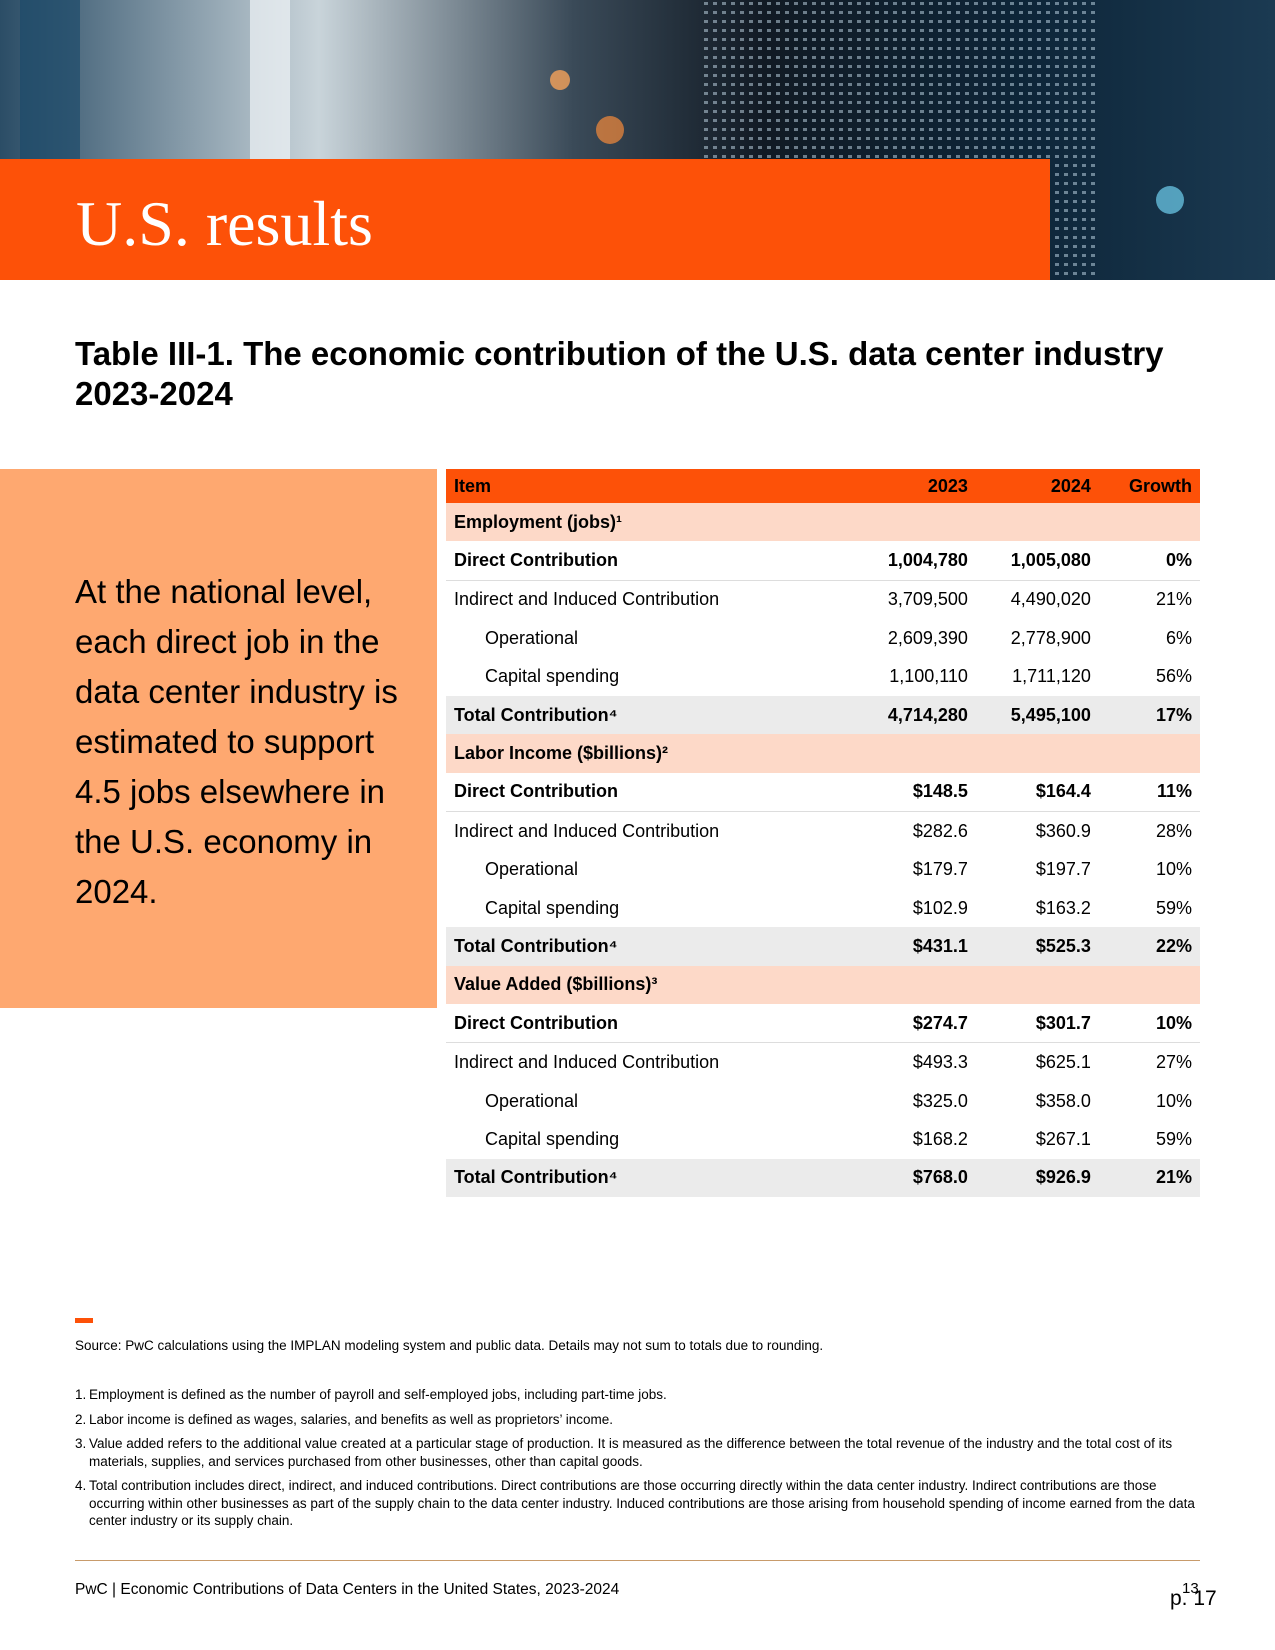 This screenshot has height=1650, width=1275. I want to click on data-row: Direct Contribution $274.7 $301.7 10%, so click(823, 1024).